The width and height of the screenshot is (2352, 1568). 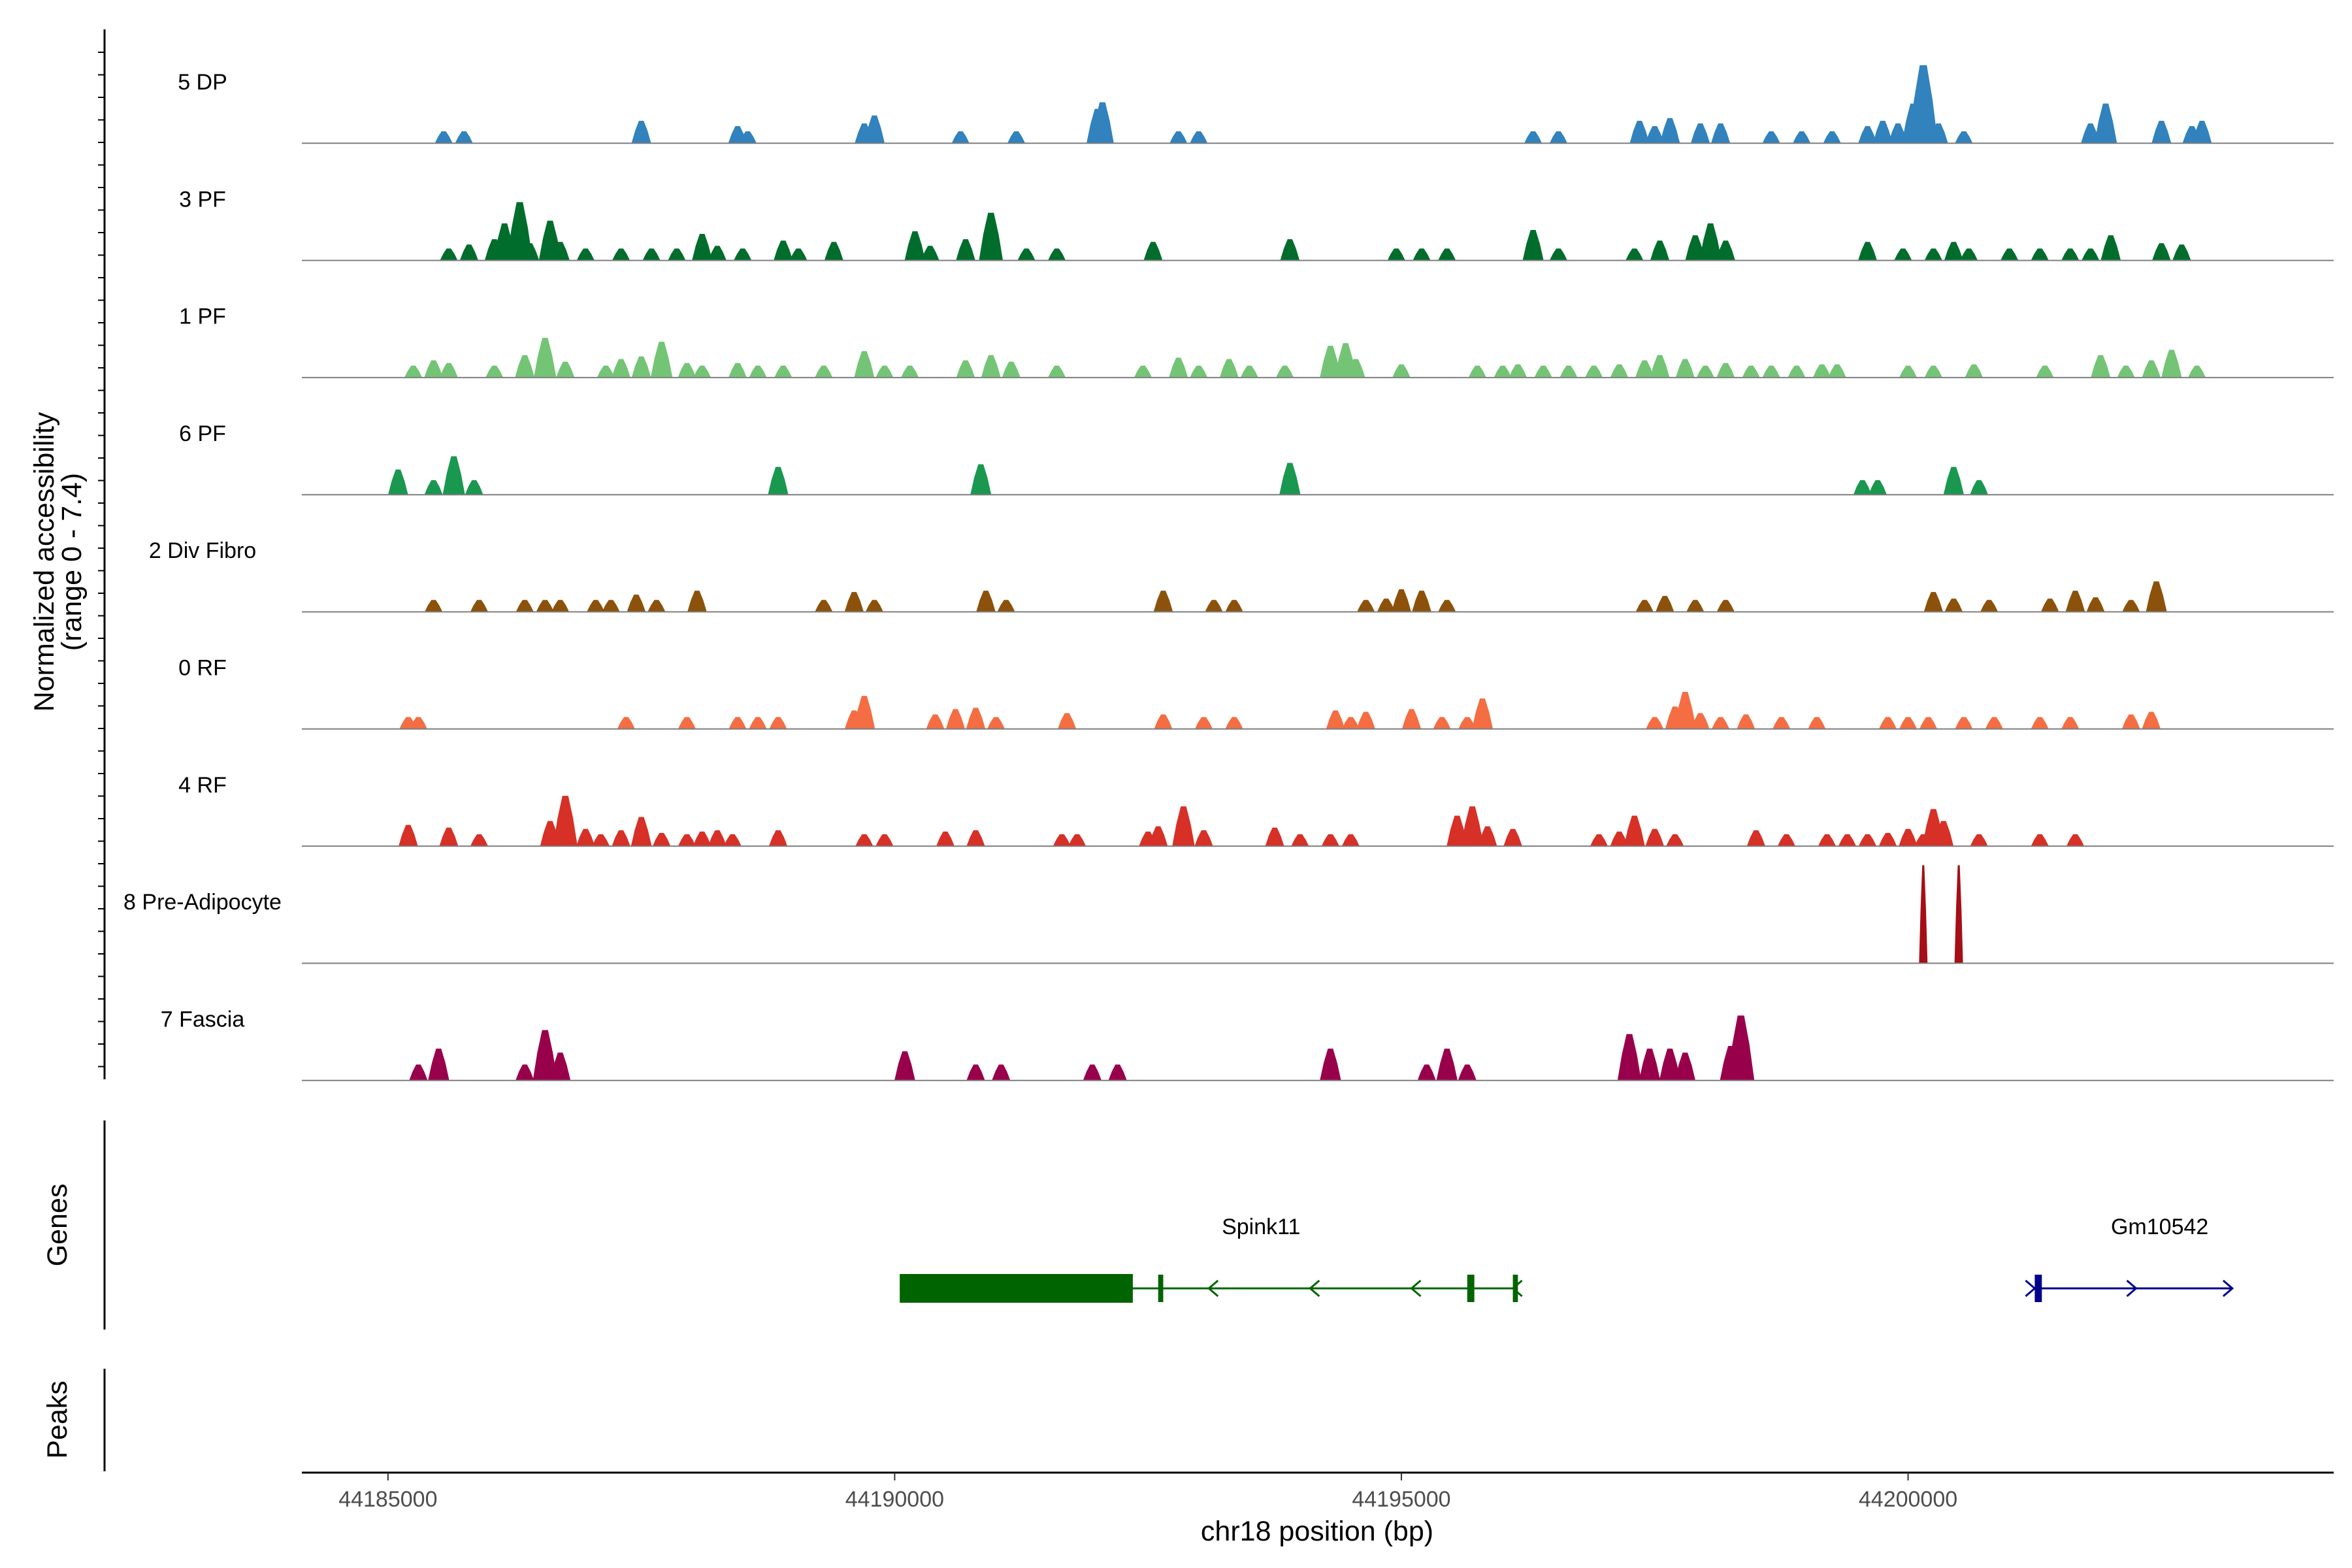 I want to click on gene-gm10542: Gm10542, so click(x=2129, y=1258).